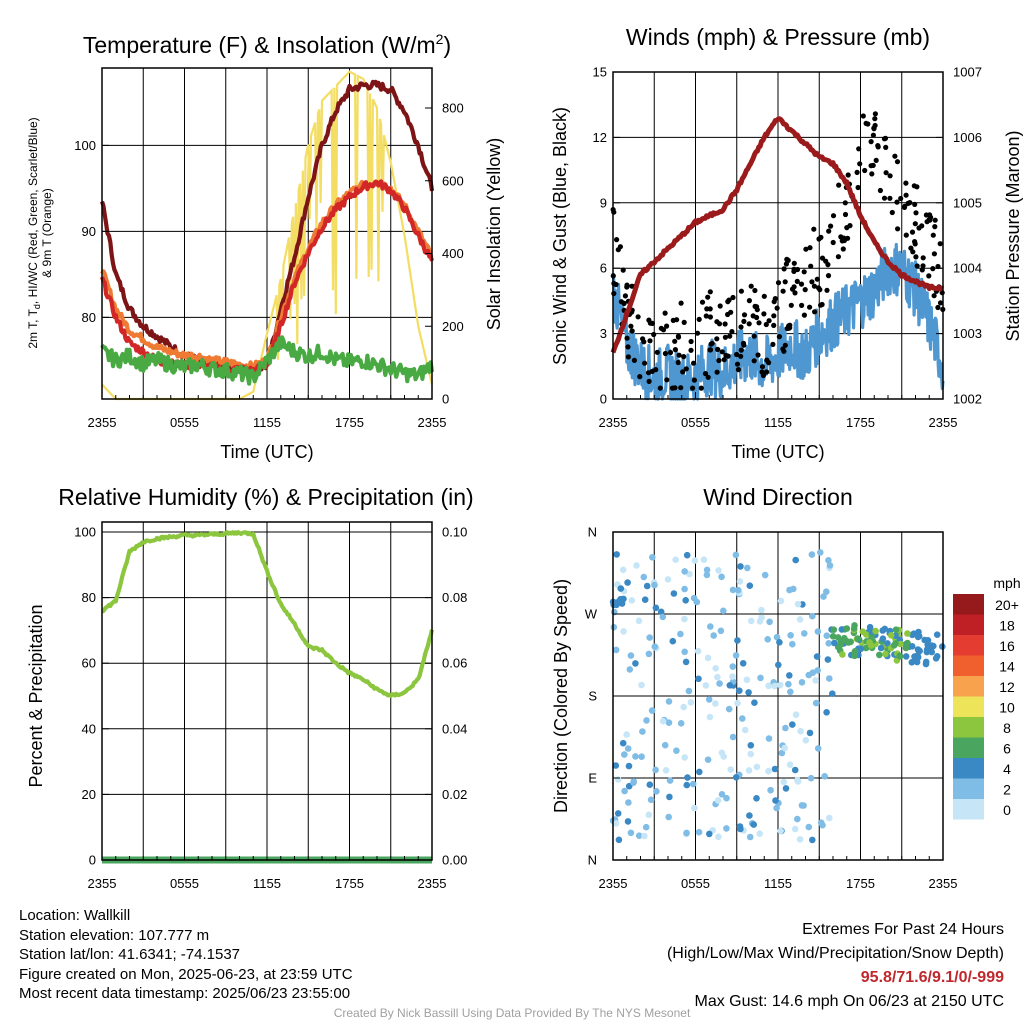 The height and width of the screenshot is (1024, 1024). What do you see at coordinates (89, 231) in the screenshot?
I see `temperature-y-tick-label: 90` at bounding box center [89, 231].